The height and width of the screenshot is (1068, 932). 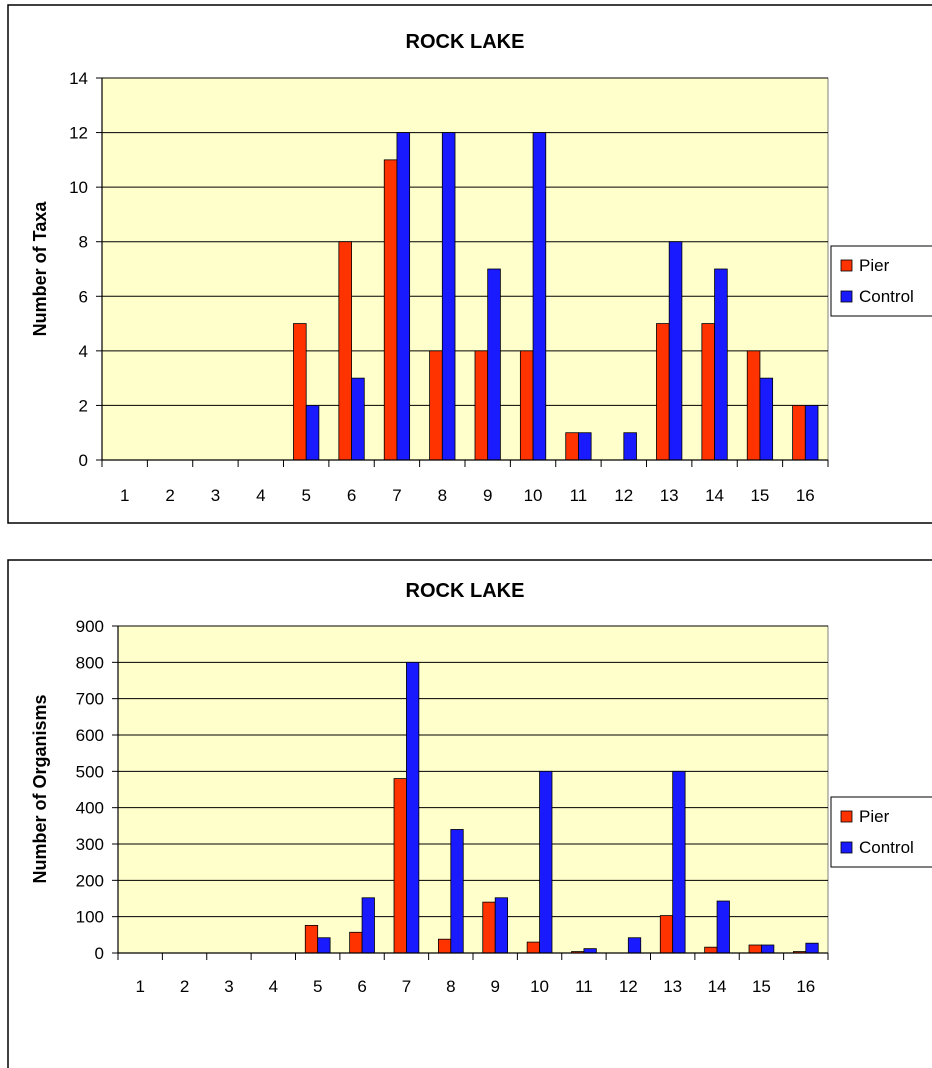 I want to click on chart-1-y-axis-label: Number of Taxa, so click(x=40, y=269).